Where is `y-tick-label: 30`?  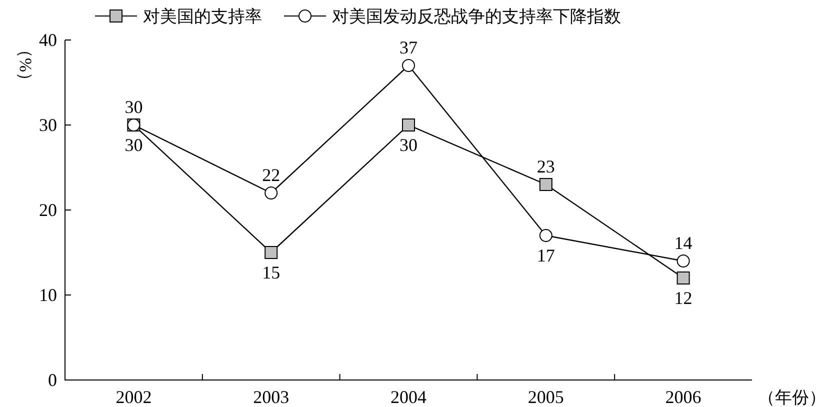 y-tick-label: 30 is located at coordinates (48, 125).